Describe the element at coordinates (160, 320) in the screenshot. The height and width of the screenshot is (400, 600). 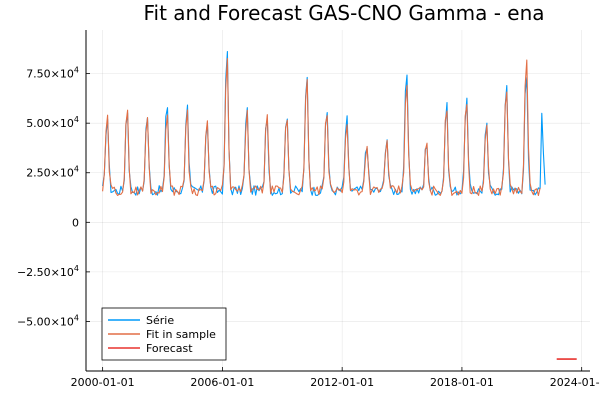
I see `legend-label: Série` at that location.